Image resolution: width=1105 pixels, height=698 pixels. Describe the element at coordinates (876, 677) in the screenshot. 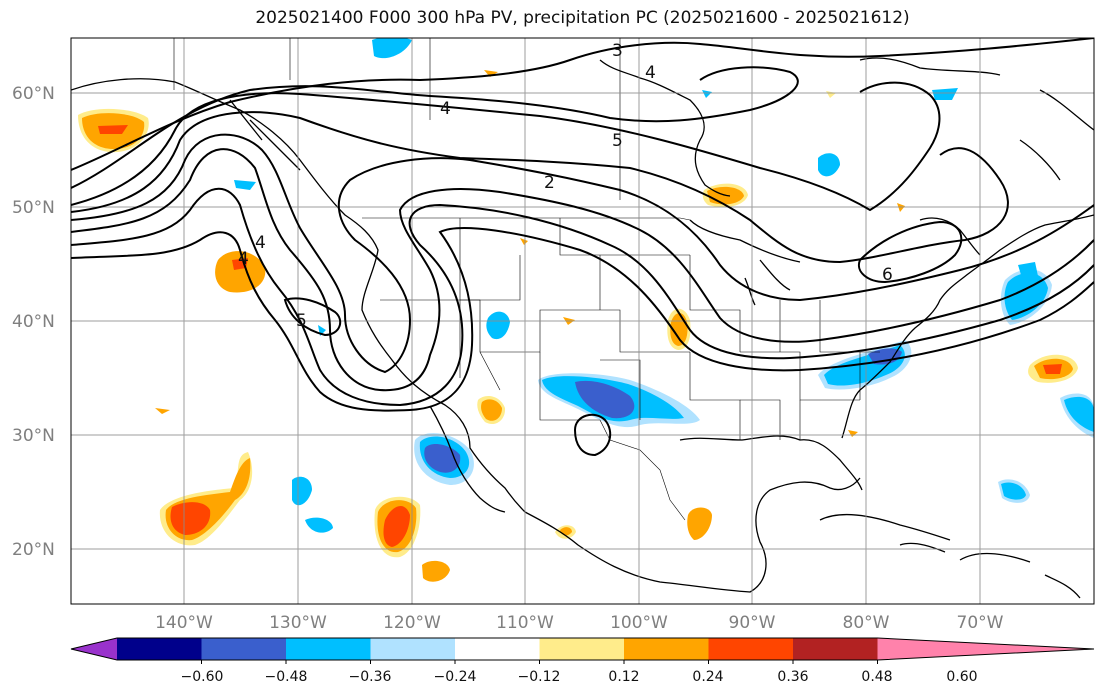

I see `colorbar-tick: 0.48` at that location.